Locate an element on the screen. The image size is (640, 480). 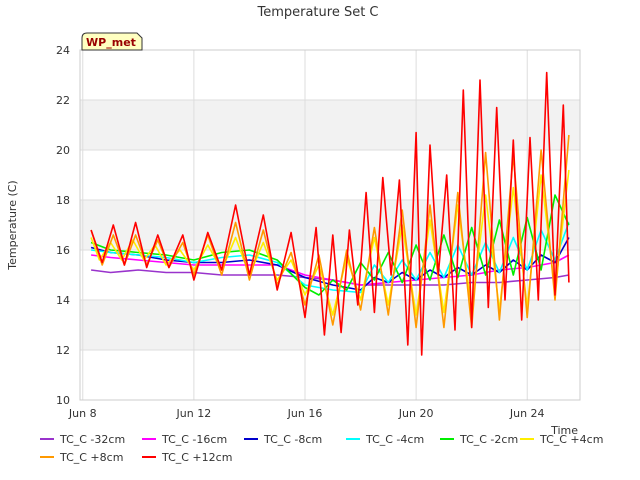
legend-label: TC_C +4cm is located at coordinates (571, 439).